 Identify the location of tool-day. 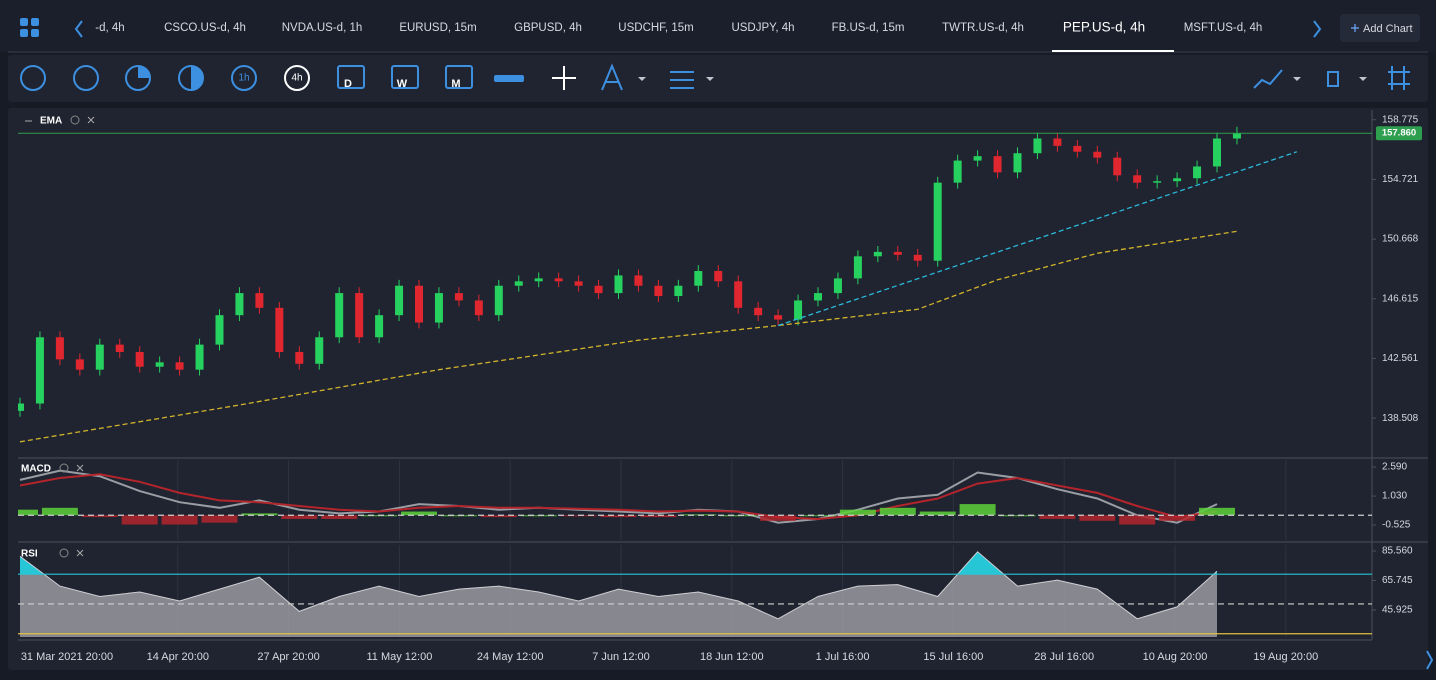
(351, 77).